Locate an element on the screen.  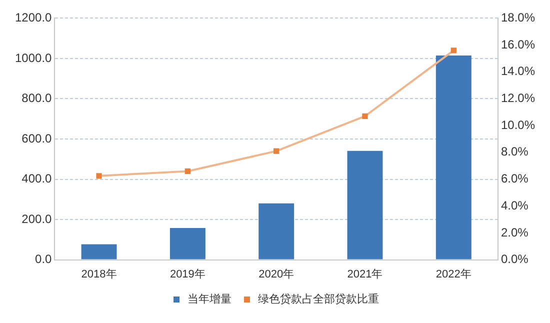
x-tick-label: 2019年 is located at coordinates (188, 274).